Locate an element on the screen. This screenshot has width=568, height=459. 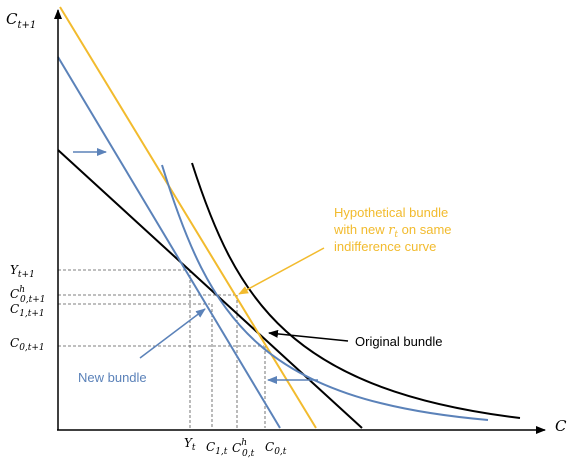
original-bundle-arrow is located at coordinates (308, 335).